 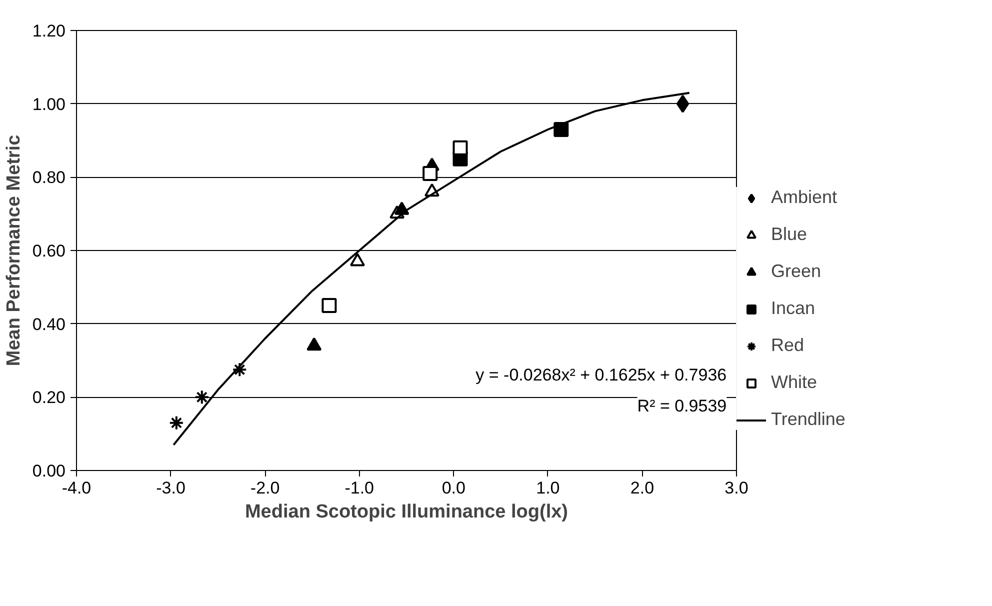 I want to click on y-tick-label: 0.00, so click(x=49, y=471).